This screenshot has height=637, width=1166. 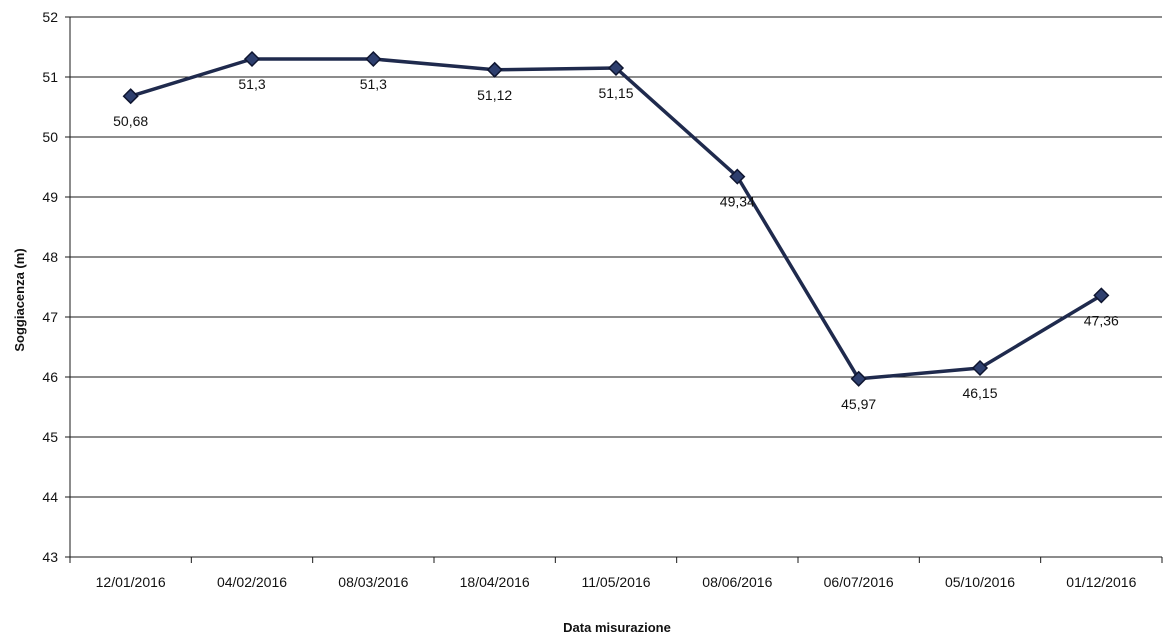 What do you see at coordinates (1101, 320) in the screenshot?
I see `data-label: 47,36` at bounding box center [1101, 320].